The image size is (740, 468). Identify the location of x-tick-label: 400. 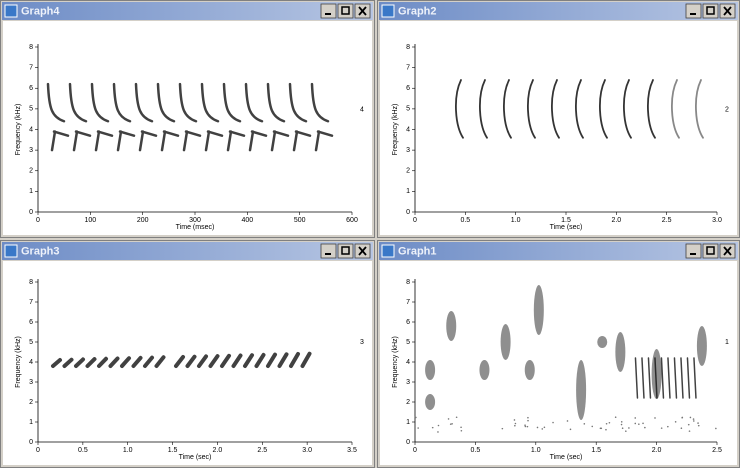
(247, 220).